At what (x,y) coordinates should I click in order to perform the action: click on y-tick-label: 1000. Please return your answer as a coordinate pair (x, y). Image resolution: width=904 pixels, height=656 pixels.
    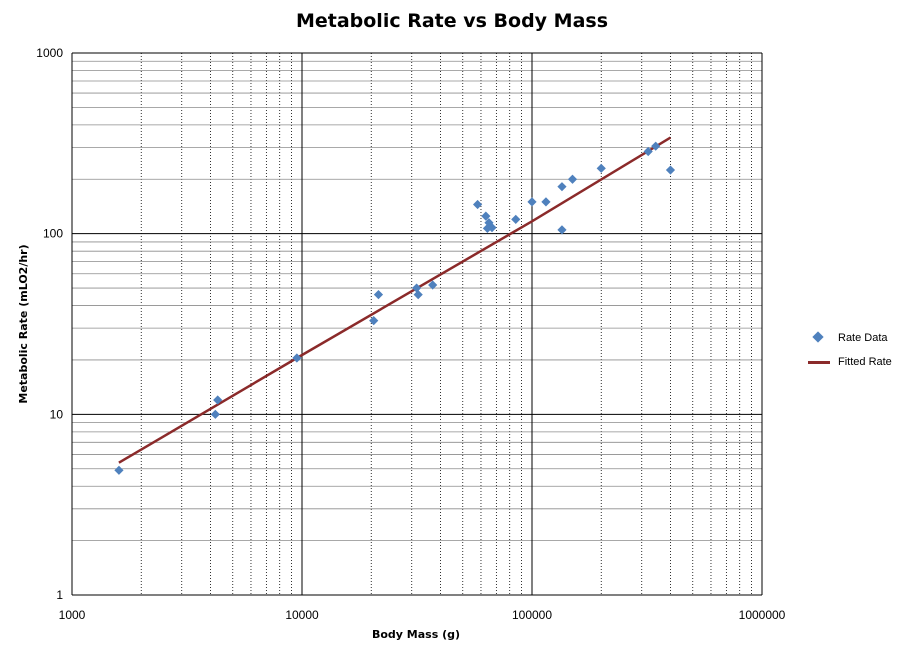
    Looking at the image, I should click on (49, 53).